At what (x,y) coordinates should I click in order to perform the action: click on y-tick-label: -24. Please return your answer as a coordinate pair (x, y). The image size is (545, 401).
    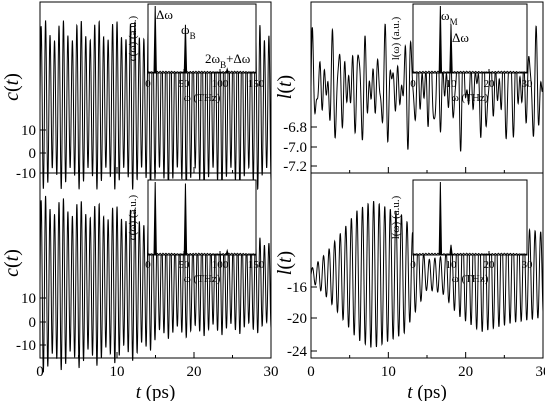
    Looking at the image, I should click on (297, 352).